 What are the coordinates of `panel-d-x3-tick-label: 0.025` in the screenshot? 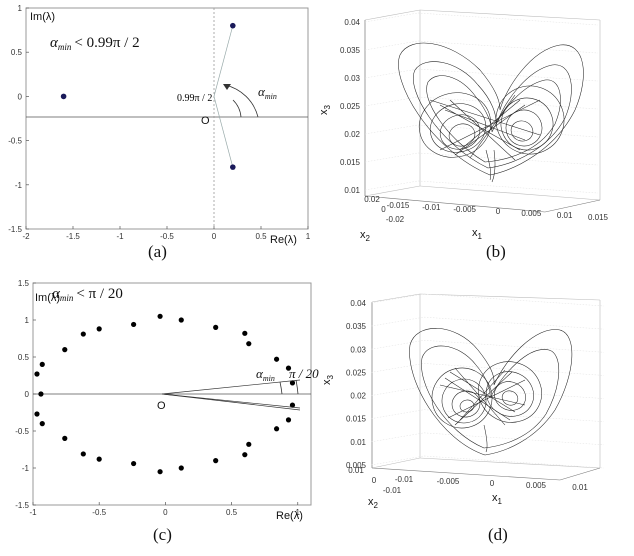 It's located at (356, 372).